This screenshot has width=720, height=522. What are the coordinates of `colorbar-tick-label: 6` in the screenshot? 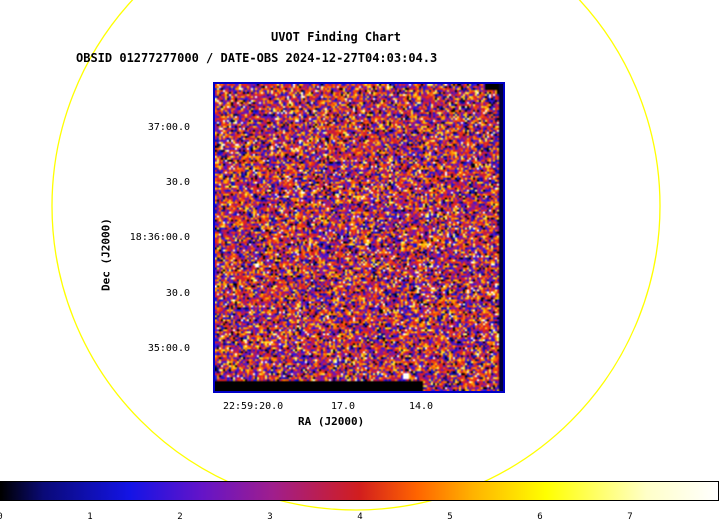 It's located at (540, 517).